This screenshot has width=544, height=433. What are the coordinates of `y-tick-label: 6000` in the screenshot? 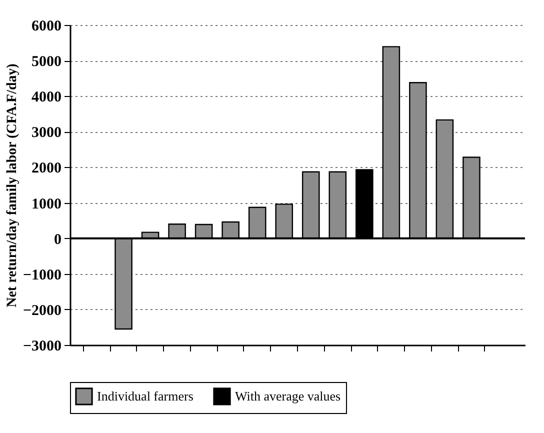 It's located at (47, 26).